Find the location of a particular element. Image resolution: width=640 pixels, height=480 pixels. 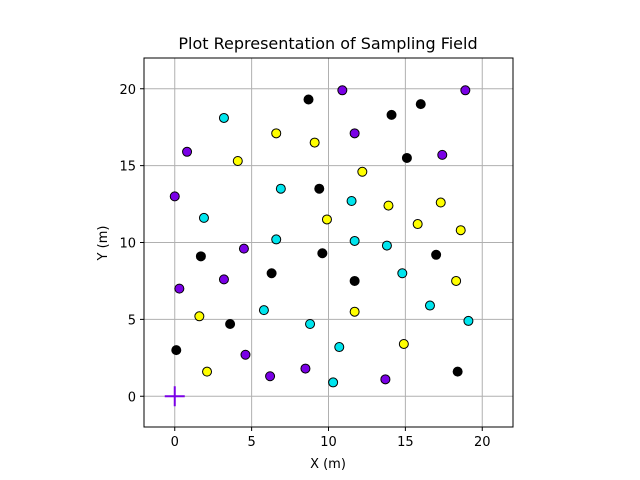

x-tick-label: 5 is located at coordinates (251, 442).